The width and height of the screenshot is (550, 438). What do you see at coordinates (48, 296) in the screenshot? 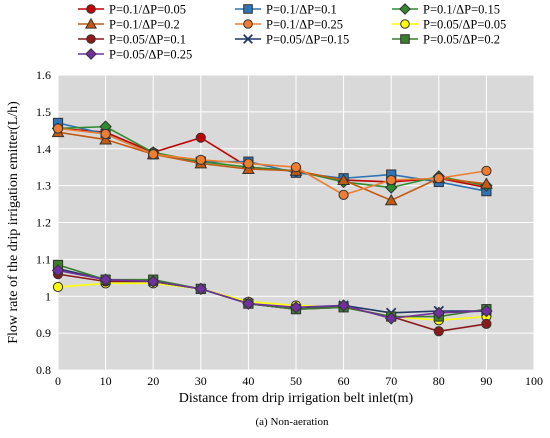
I see `y-tick-label: 1` at bounding box center [48, 296].